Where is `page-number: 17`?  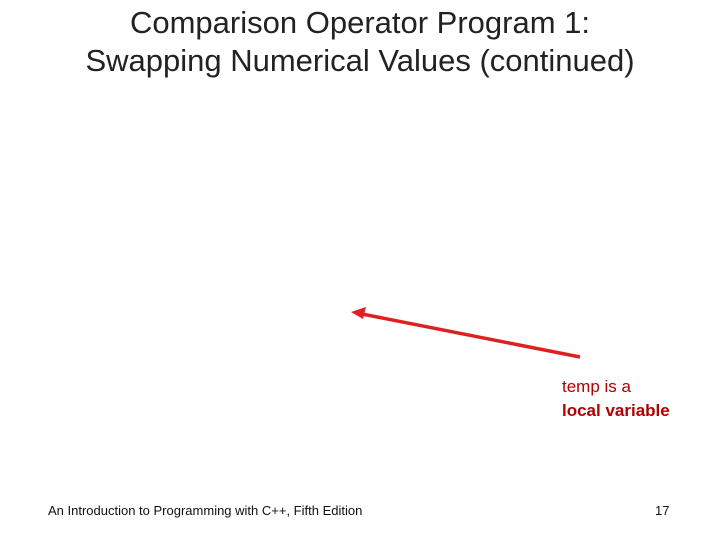 page-number: 17 is located at coordinates (662, 510).